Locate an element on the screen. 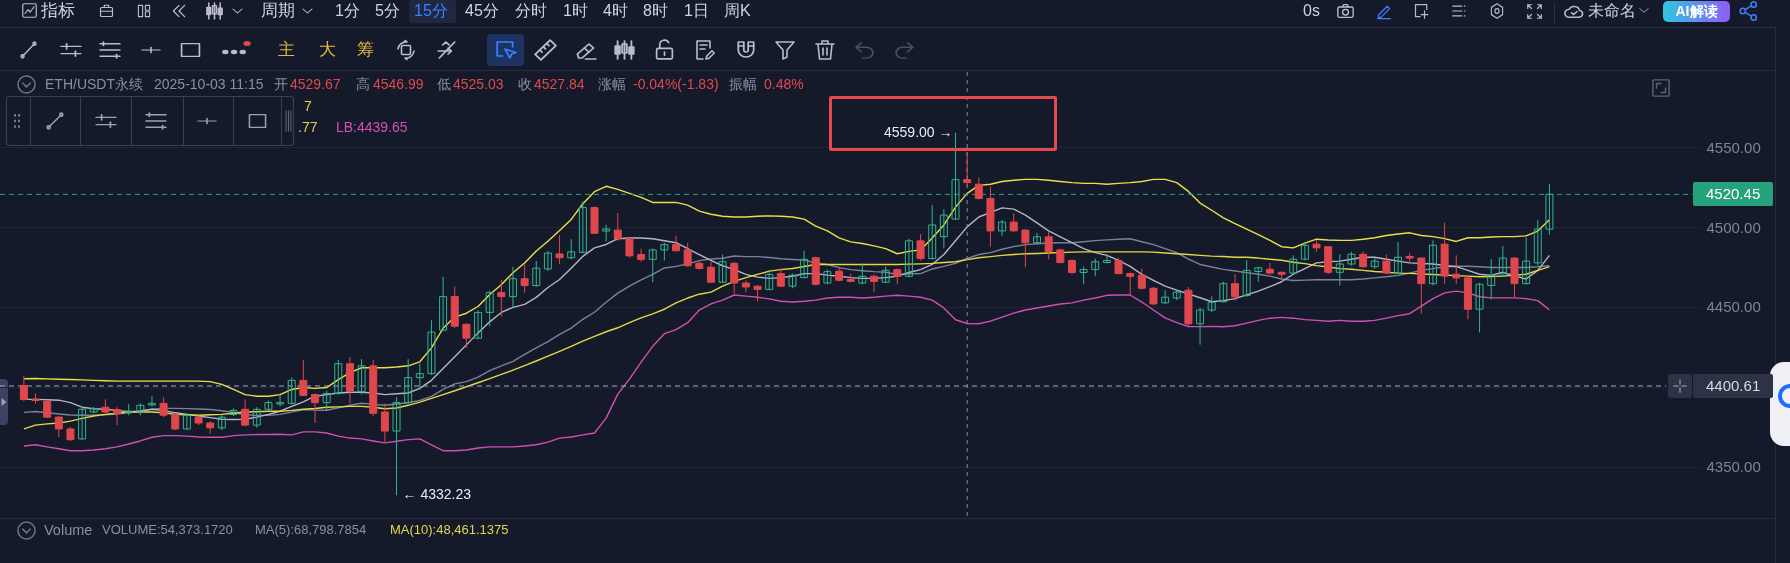  annotation: 2025-10-03 11:15 is located at coordinates (209, 84).